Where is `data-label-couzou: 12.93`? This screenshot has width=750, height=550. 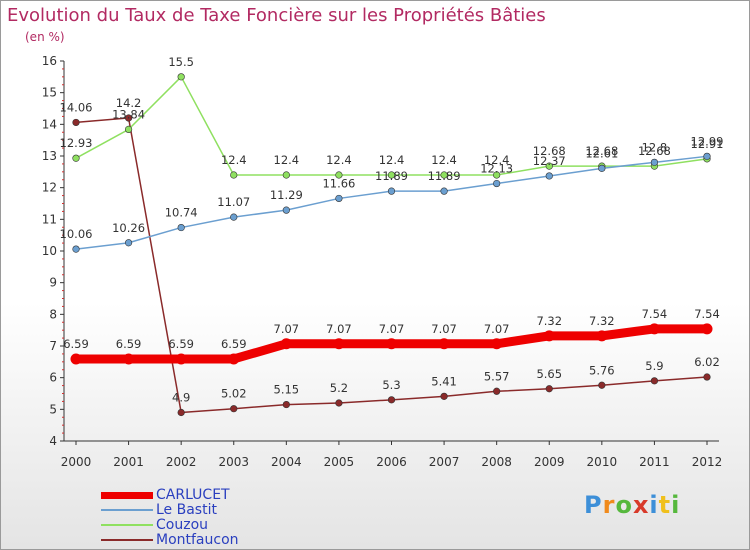
data-label-couzou: 12.93 is located at coordinates (76, 143).